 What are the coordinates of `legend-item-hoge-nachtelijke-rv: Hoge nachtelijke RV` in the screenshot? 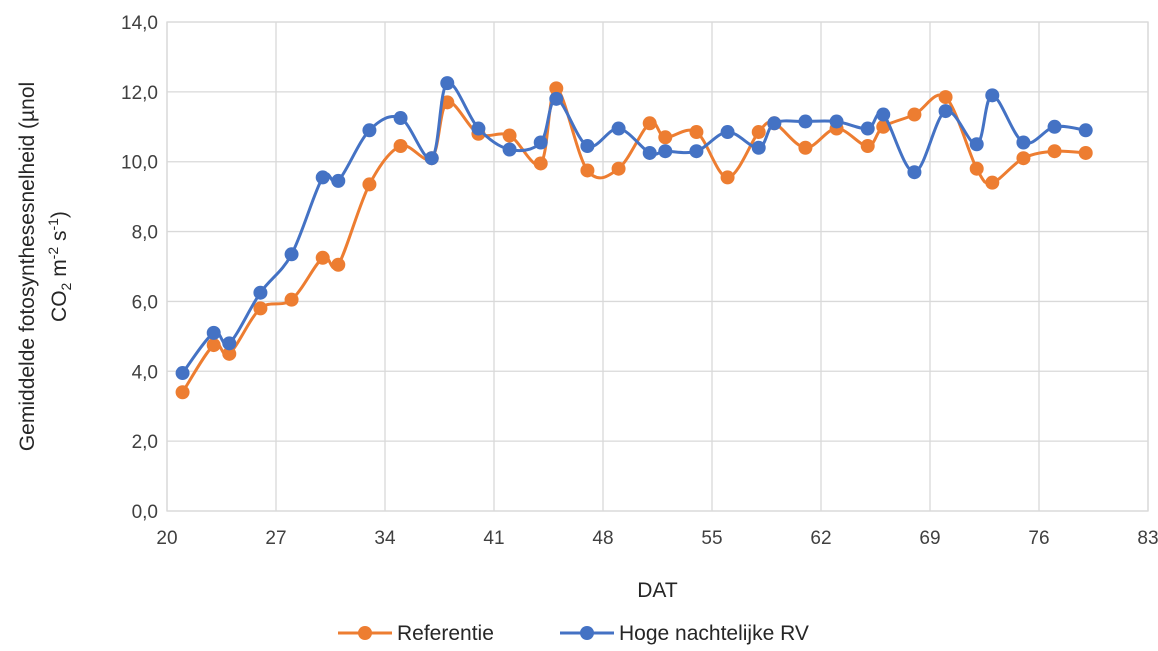 It's located at (684, 633).